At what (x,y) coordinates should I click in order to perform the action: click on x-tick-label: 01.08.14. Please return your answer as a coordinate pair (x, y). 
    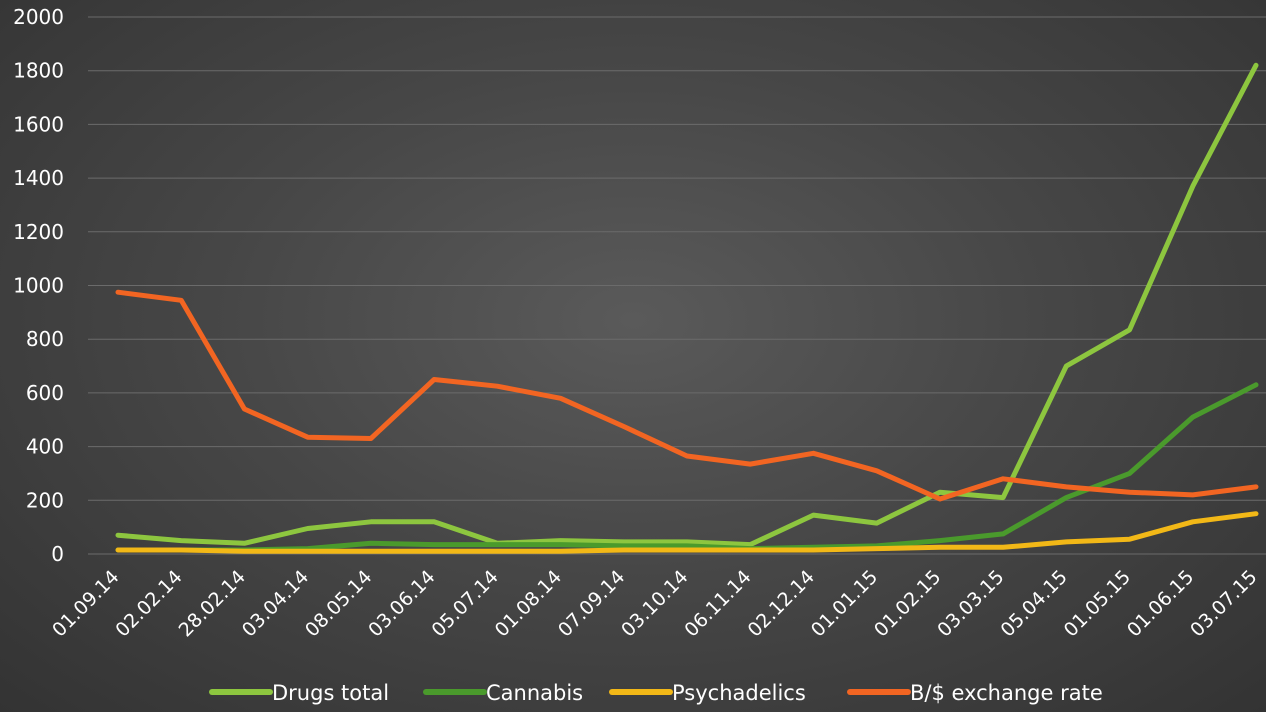
    Looking at the image, I should click on (528, 603).